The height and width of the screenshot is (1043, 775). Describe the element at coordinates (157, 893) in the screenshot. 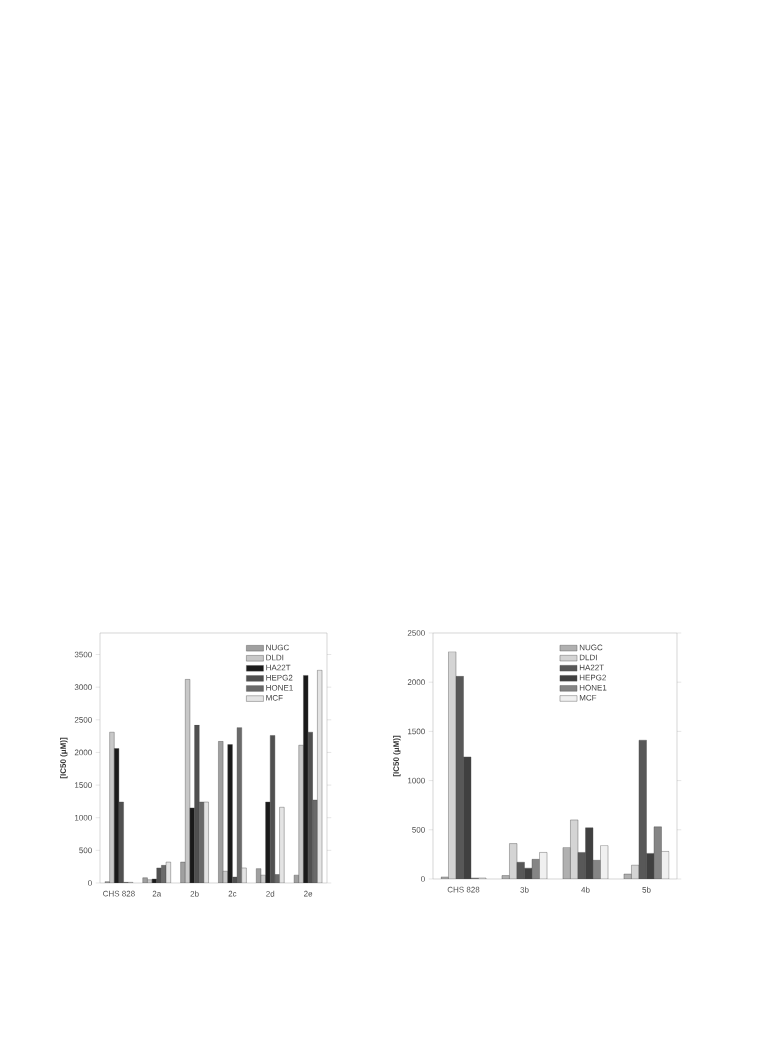

I see `x-tick-label: 2a` at that location.